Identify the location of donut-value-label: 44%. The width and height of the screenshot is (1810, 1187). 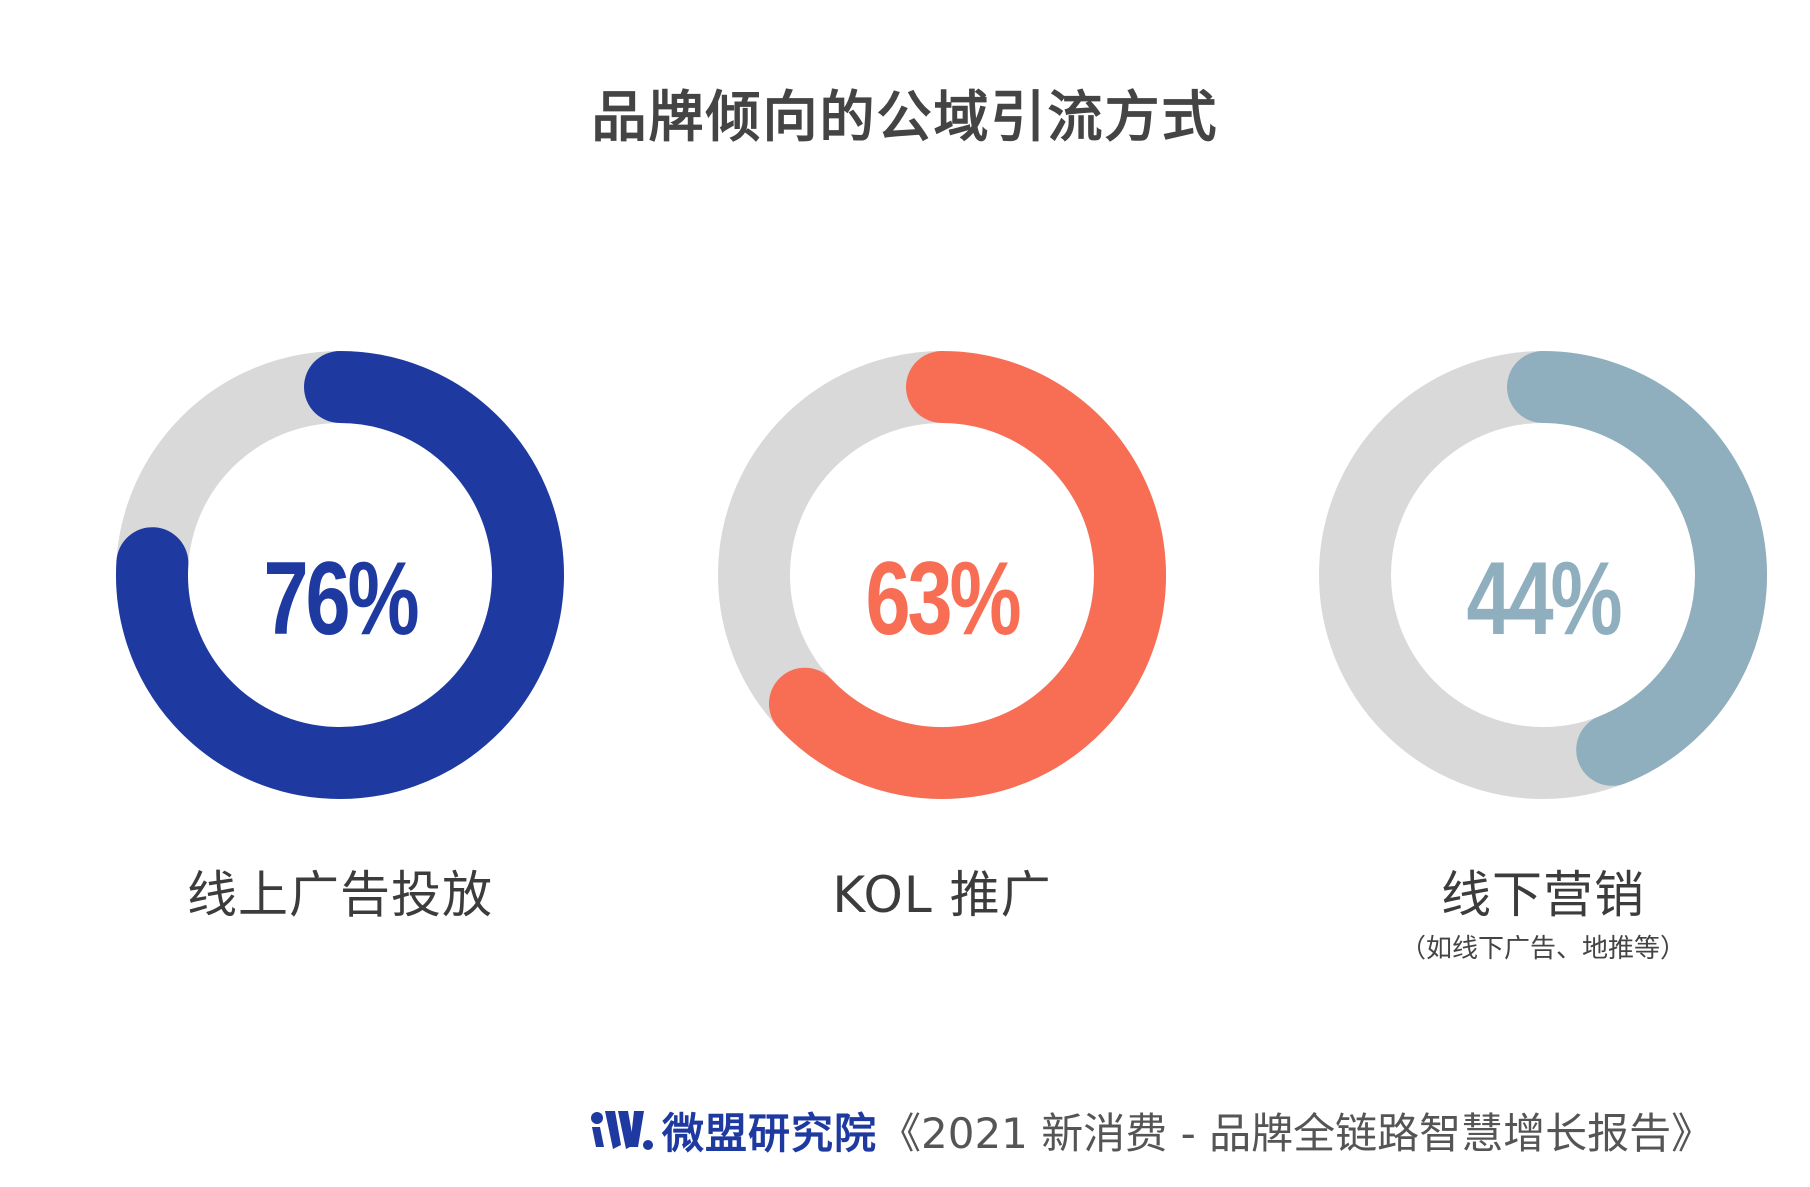
(1544, 599).